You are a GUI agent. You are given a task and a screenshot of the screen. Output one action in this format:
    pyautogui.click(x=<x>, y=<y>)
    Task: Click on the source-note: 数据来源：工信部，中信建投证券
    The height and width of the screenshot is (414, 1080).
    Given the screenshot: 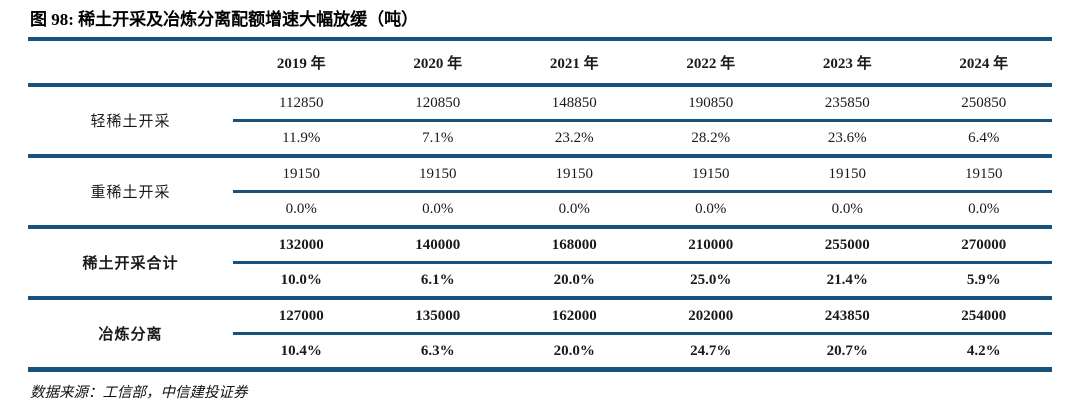 What is the action you would take?
    pyautogui.click(x=139, y=393)
    